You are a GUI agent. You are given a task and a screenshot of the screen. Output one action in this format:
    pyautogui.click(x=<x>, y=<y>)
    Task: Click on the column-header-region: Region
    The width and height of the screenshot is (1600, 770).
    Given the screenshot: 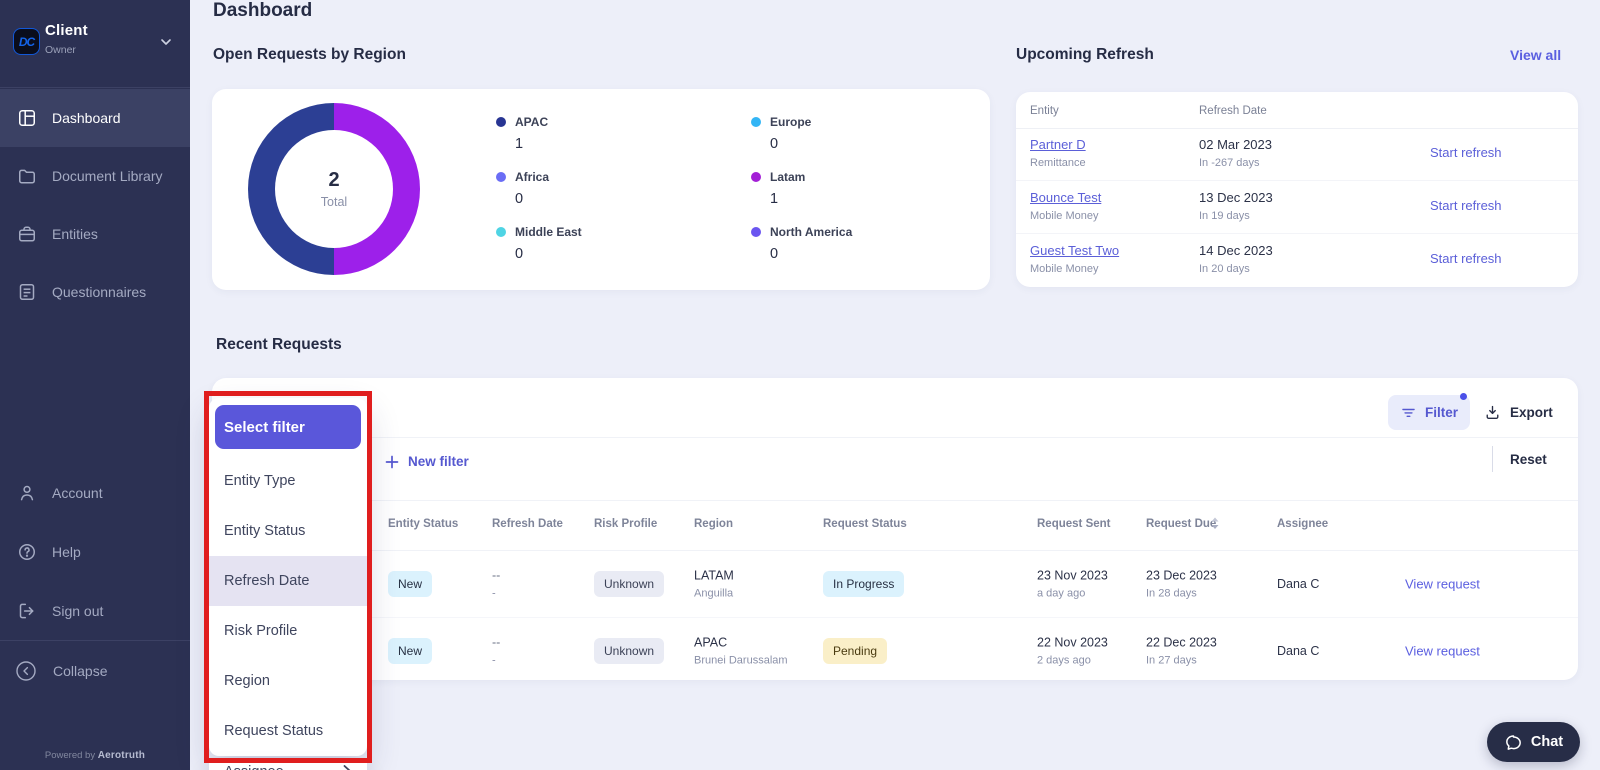 What is the action you would take?
    pyautogui.click(x=713, y=524)
    